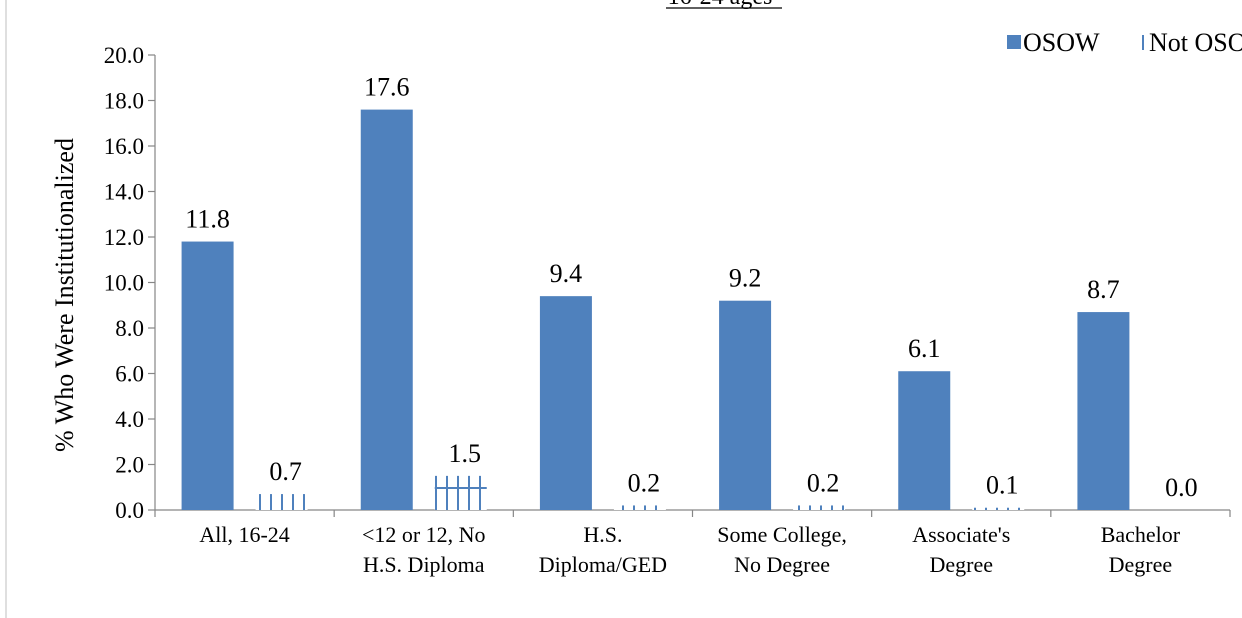 Image resolution: width=1242 pixels, height=618 pixels. What do you see at coordinates (1141, 534) in the screenshot?
I see `x-category-label: Bachelor` at bounding box center [1141, 534].